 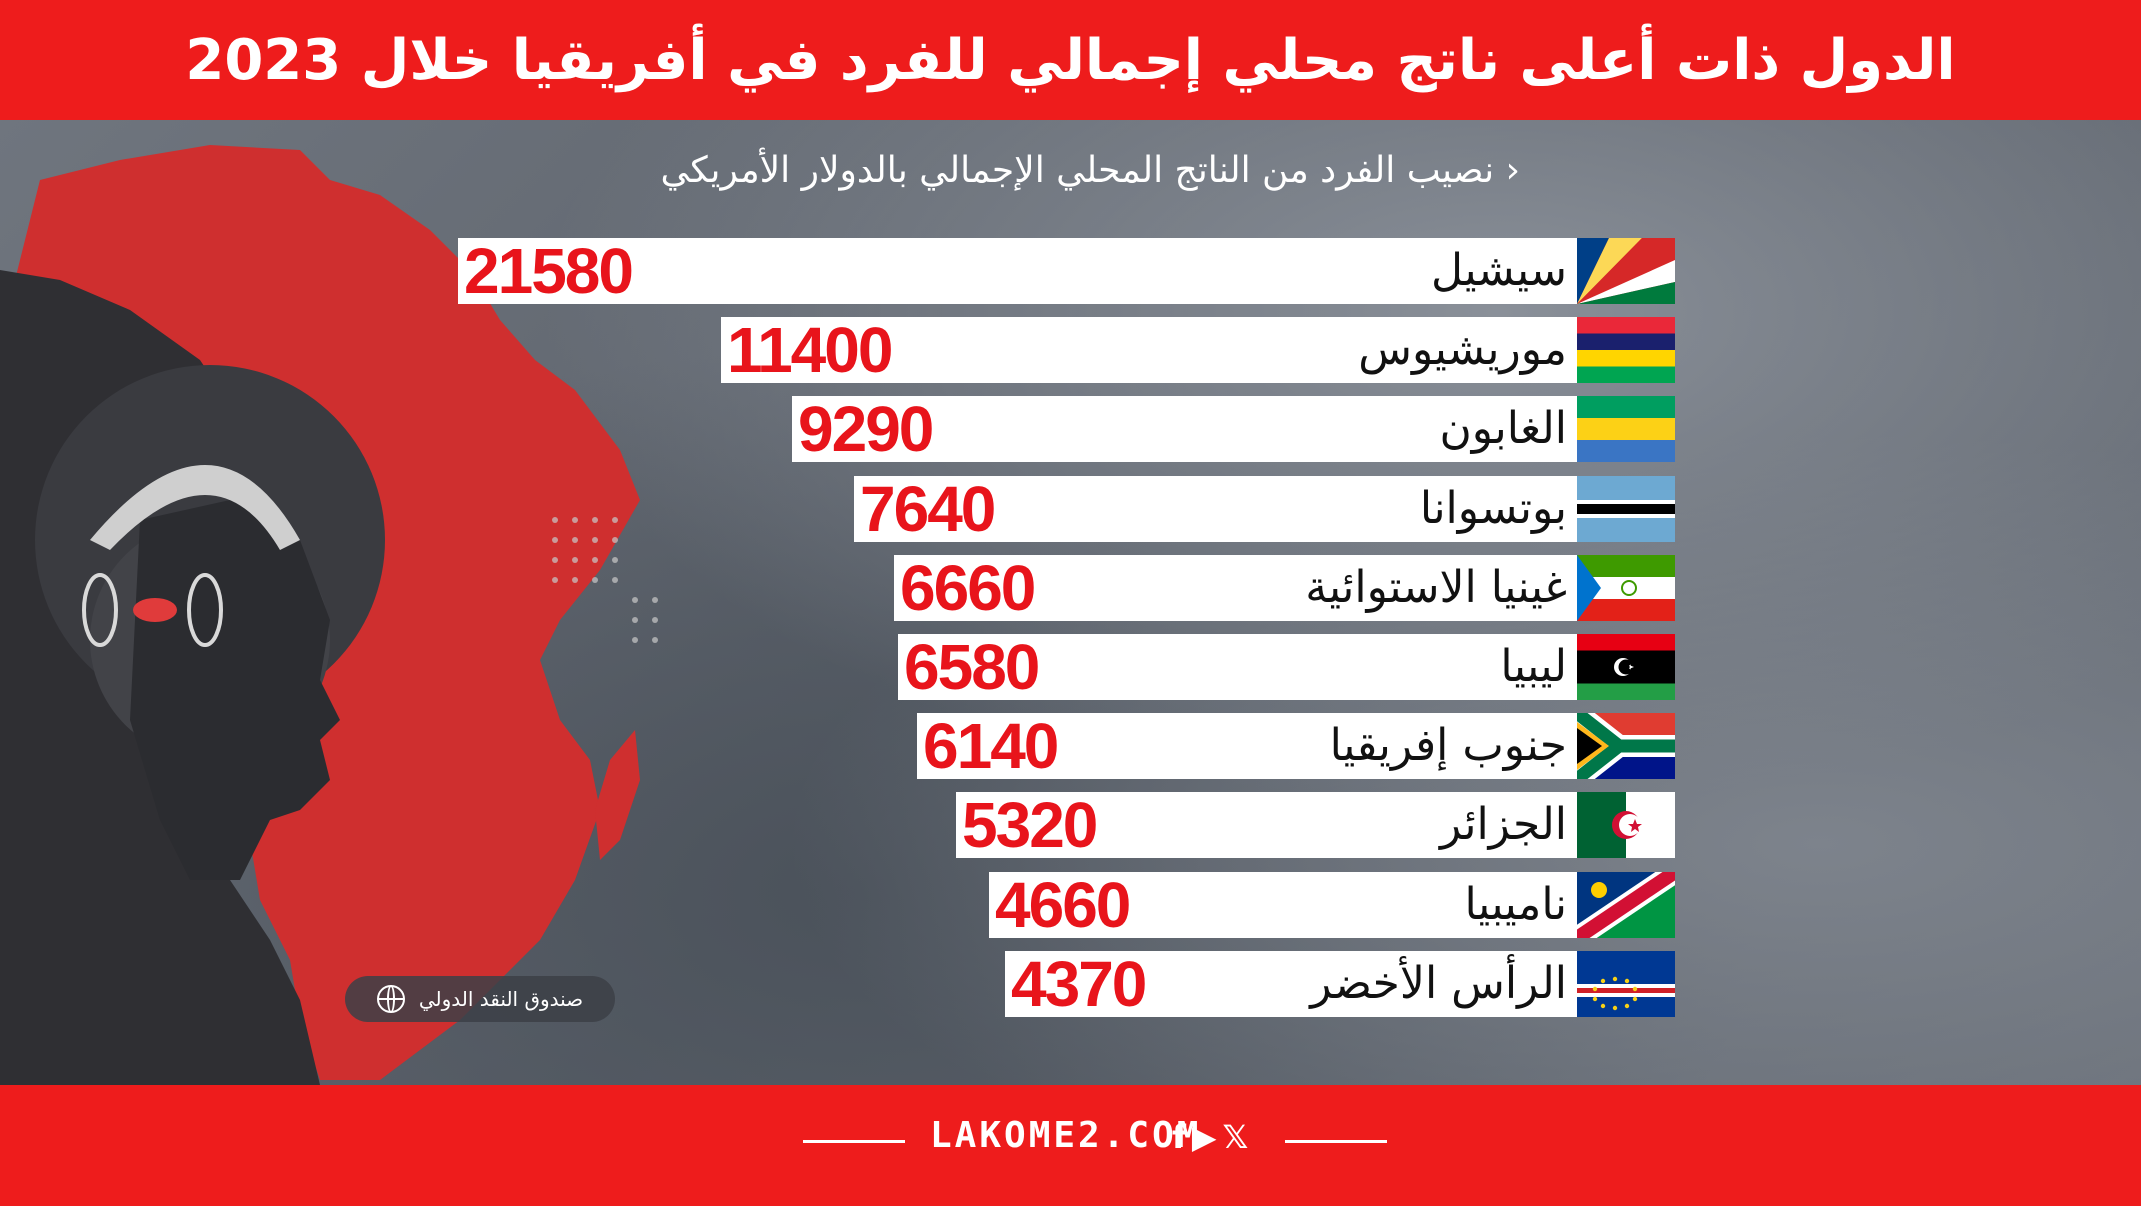 I want to click on botswana-flag-icon, so click(x=1626, y=509).